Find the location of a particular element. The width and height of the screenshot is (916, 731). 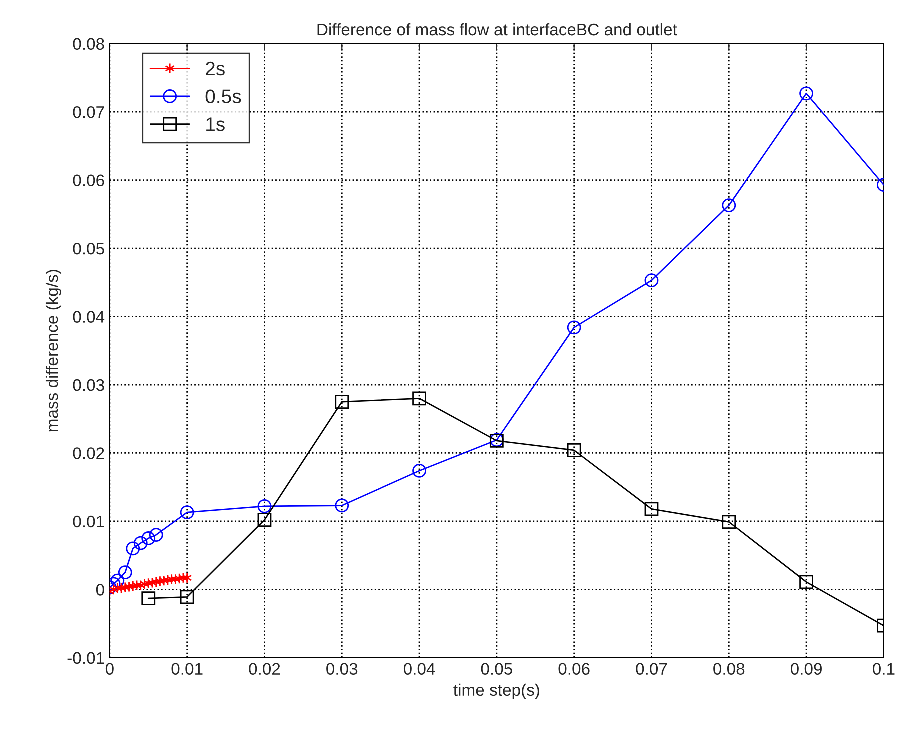

x-axis-title: time step(s) is located at coordinates (497, 692).